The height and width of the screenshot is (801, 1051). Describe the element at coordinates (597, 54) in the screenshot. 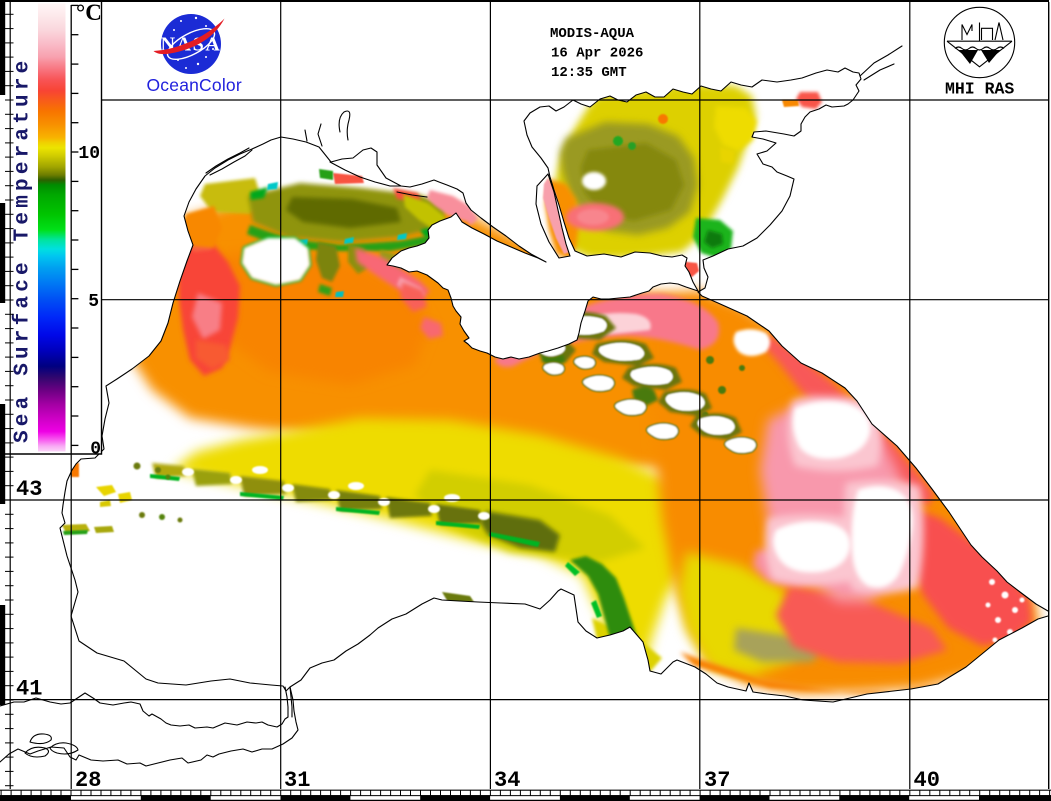

I see `svg-text: 16 Apr 2026` at that location.